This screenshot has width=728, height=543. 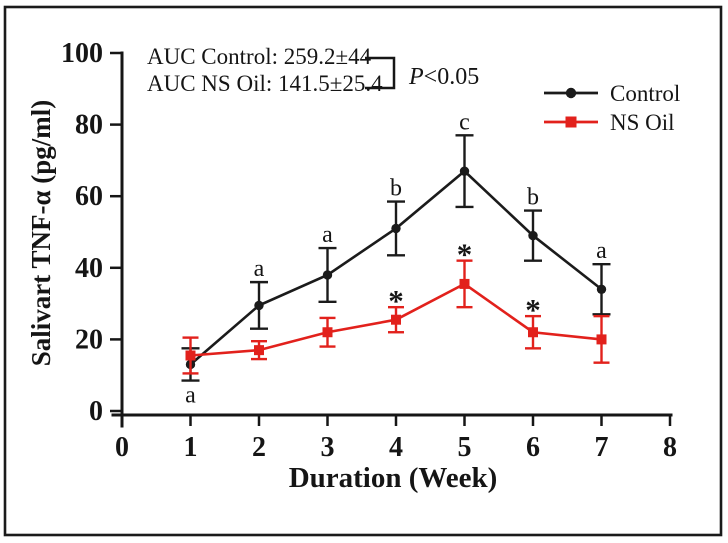 I want to click on x-tick-label-3: 3, so click(x=328, y=447).